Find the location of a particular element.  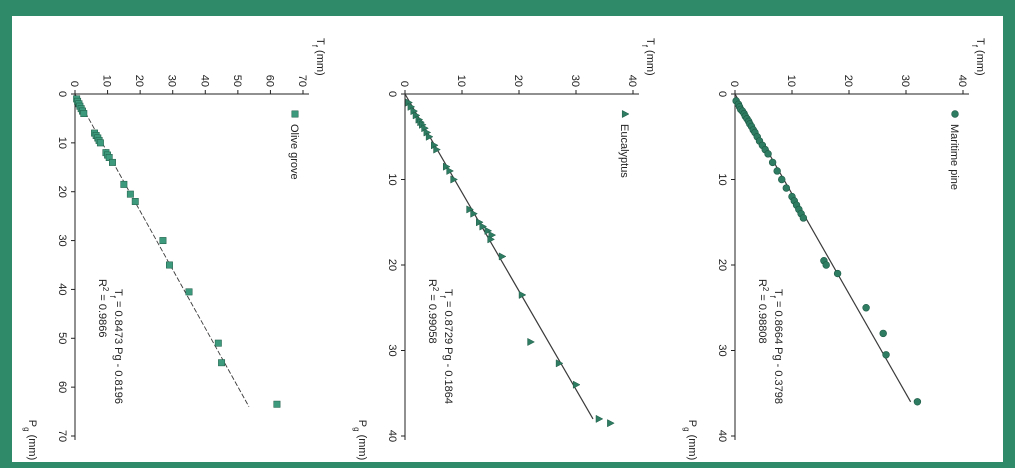

legend: Olive grove is located at coordinates (294, 145).